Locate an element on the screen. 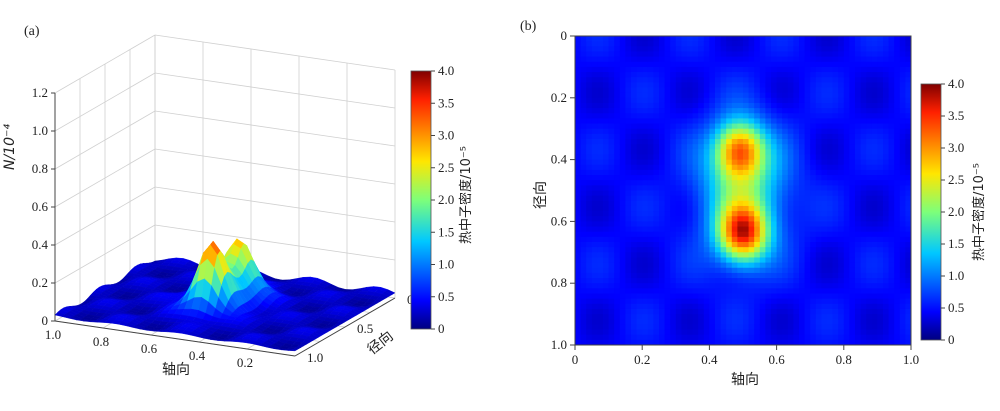 The width and height of the screenshot is (1000, 411). z-tick-label: 0 is located at coordinates (45, 320).